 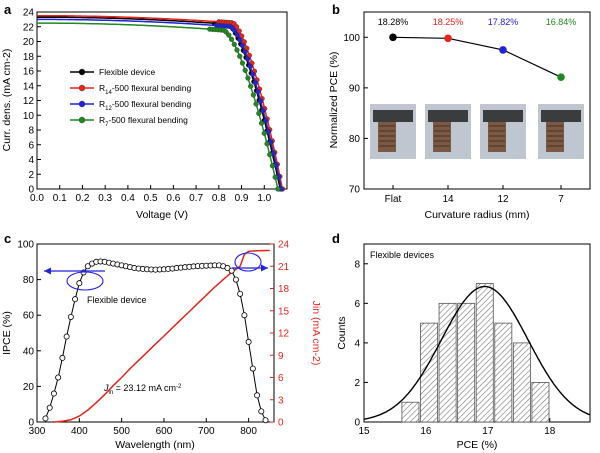 What do you see at coordinates (448, 199) in the screenshot?
I see `panel-b-xtick-label: 14` at bounding box center [448, 199].